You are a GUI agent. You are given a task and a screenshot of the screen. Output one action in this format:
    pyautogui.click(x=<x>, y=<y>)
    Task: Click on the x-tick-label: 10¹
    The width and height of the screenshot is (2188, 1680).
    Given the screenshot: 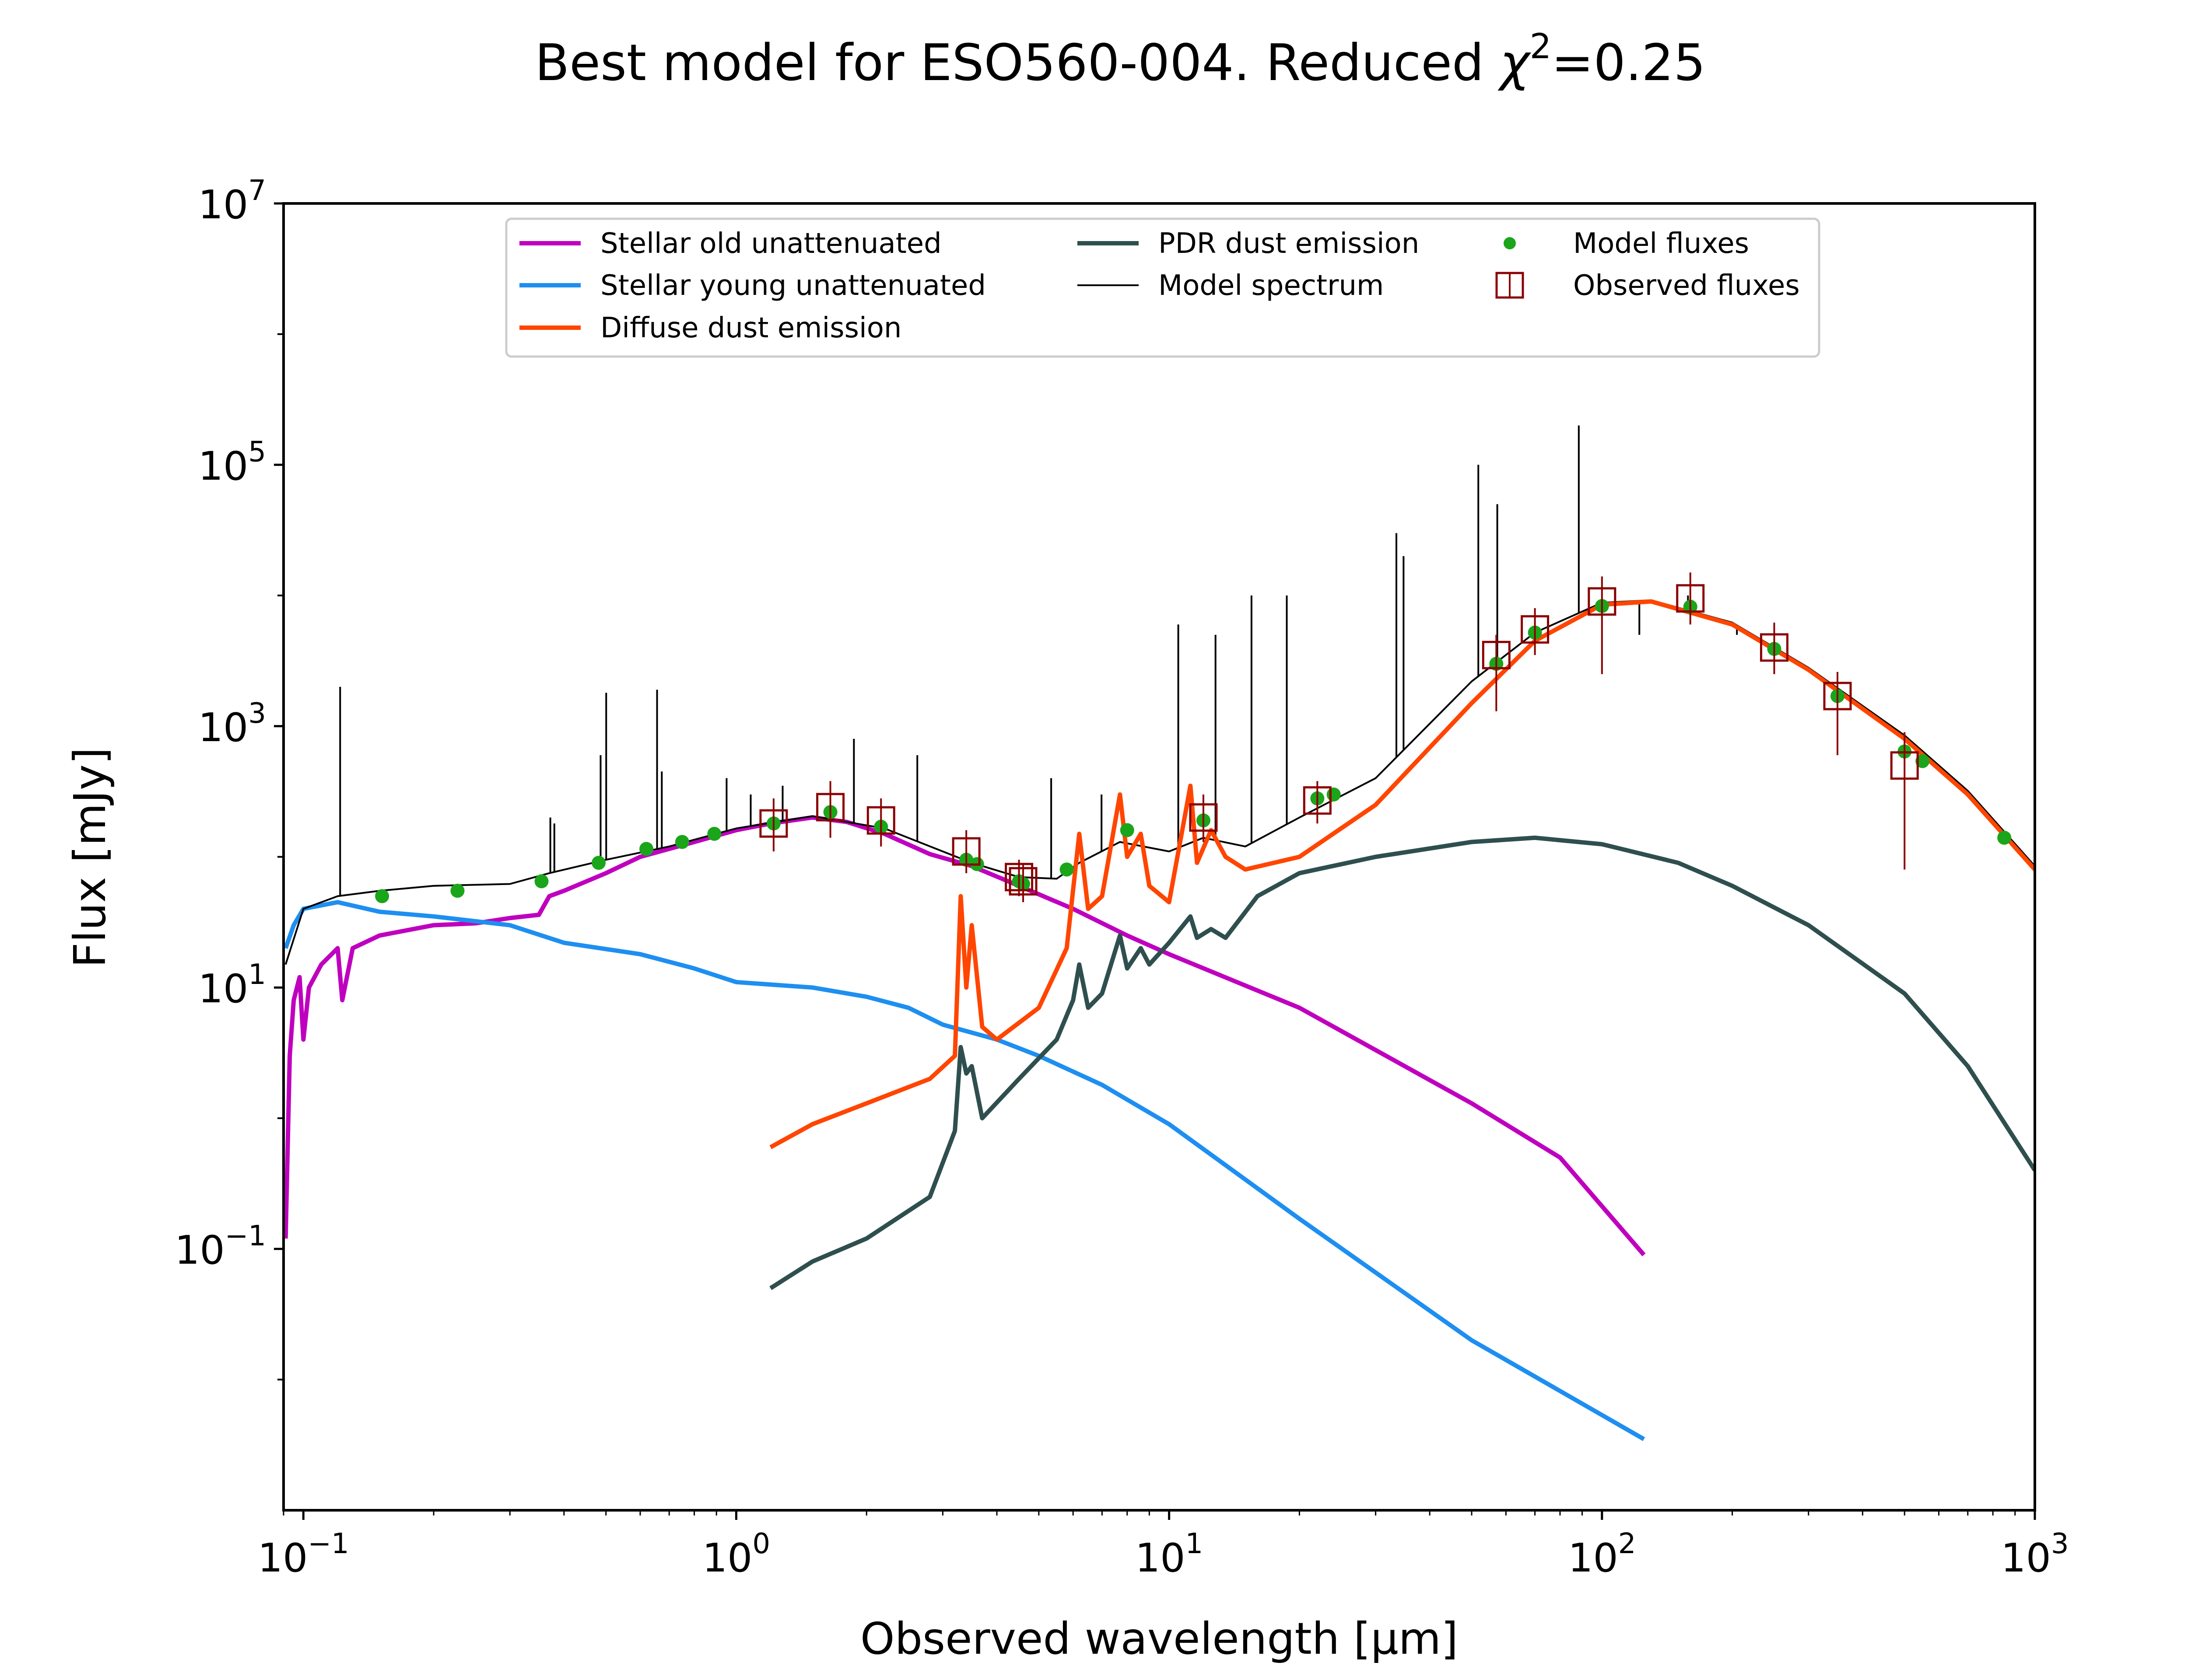 What is the action you would take?
    pyautogui.click(x=1169, y=1554)
    